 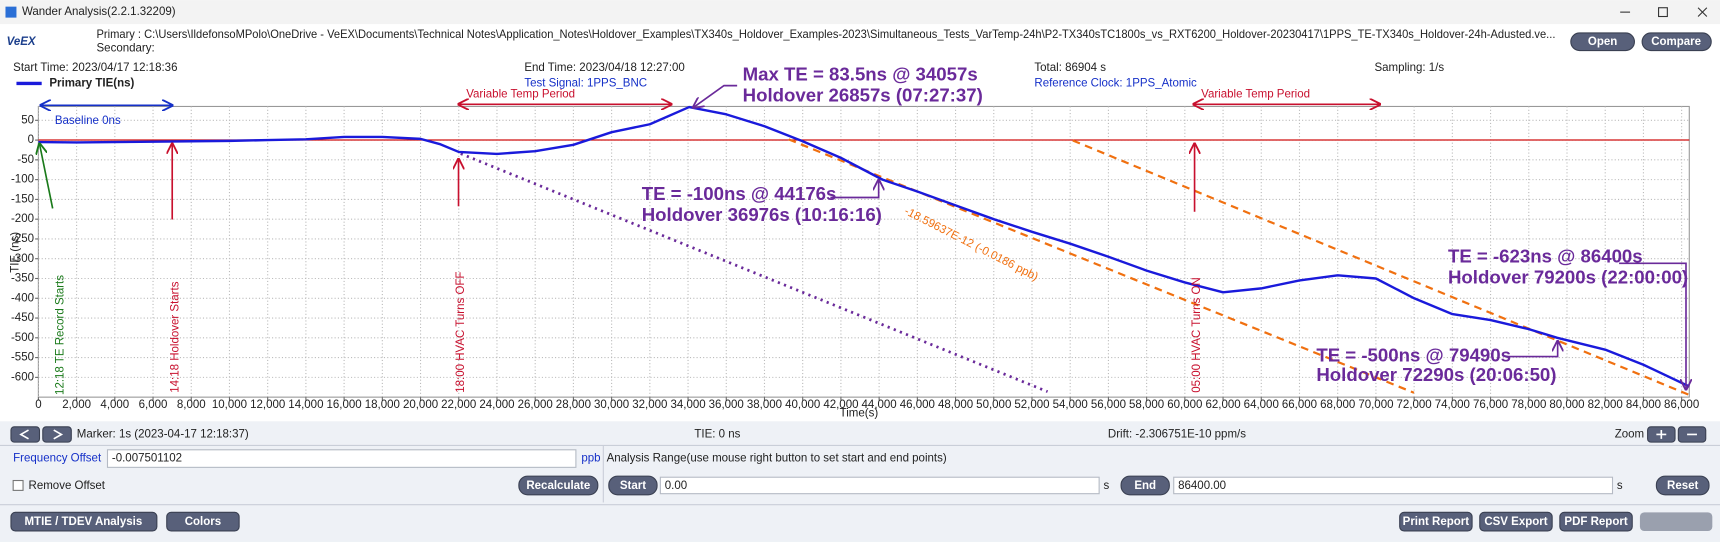 What do you see at coordinates (67, 486) in the screenshot?
I see `remove-offset-label: Remove Offset` at bounding box center [67, 486].